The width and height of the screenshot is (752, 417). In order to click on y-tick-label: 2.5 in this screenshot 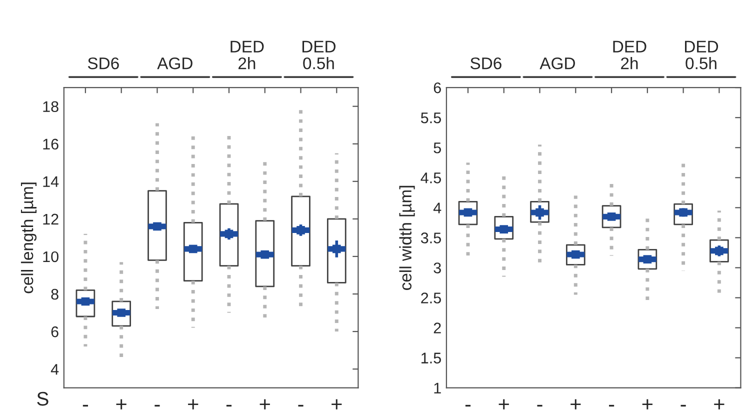, I will do `click(431, 298)`.